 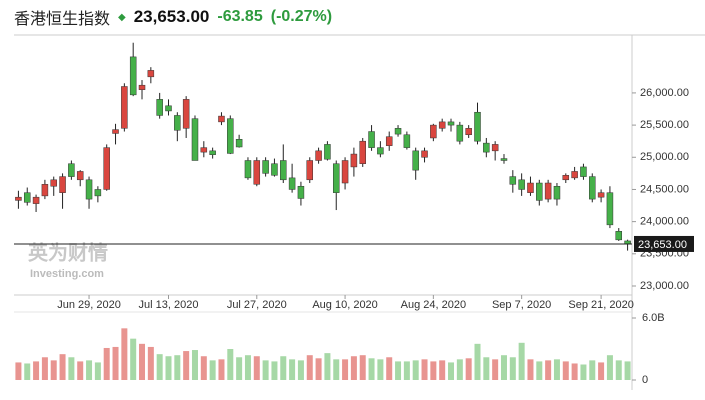 I want to click on y-tick-label: 26,000.00, so click(x=664, y=93).